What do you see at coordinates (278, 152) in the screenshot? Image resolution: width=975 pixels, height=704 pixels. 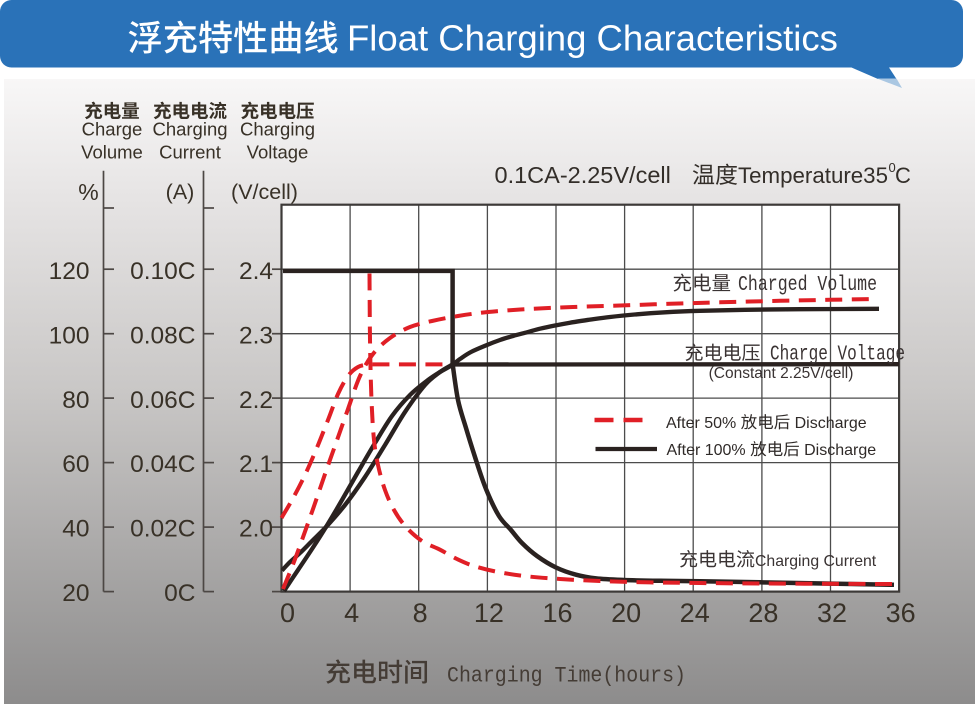 I see `svg-text: Voltage` at bounding box center [278, 152].